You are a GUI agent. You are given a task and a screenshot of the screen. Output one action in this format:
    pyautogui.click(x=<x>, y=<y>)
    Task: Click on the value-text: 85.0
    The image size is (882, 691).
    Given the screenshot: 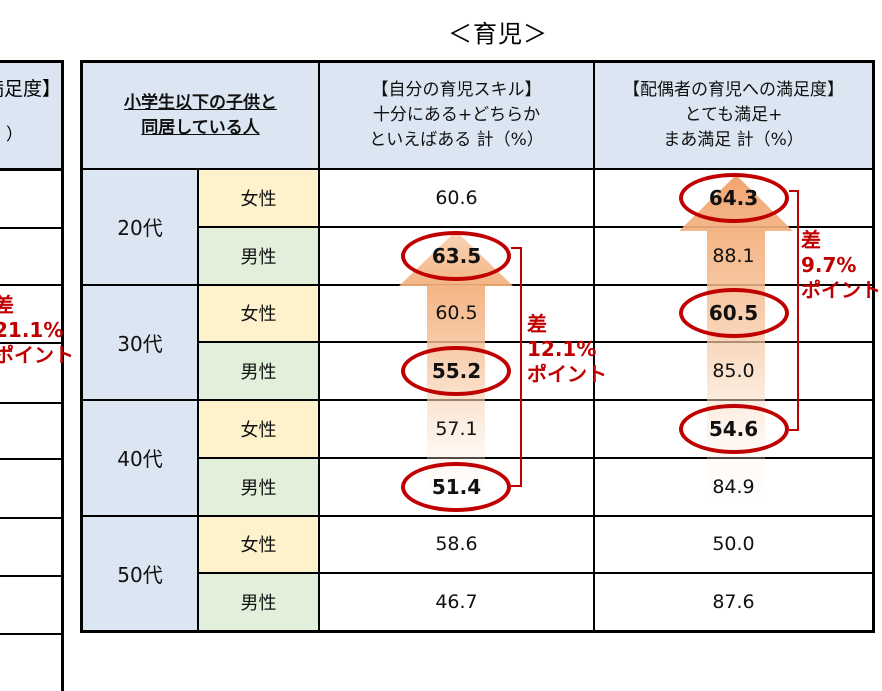 What is the action you would take?
    pyautogui.click(x=733, y=371)
    